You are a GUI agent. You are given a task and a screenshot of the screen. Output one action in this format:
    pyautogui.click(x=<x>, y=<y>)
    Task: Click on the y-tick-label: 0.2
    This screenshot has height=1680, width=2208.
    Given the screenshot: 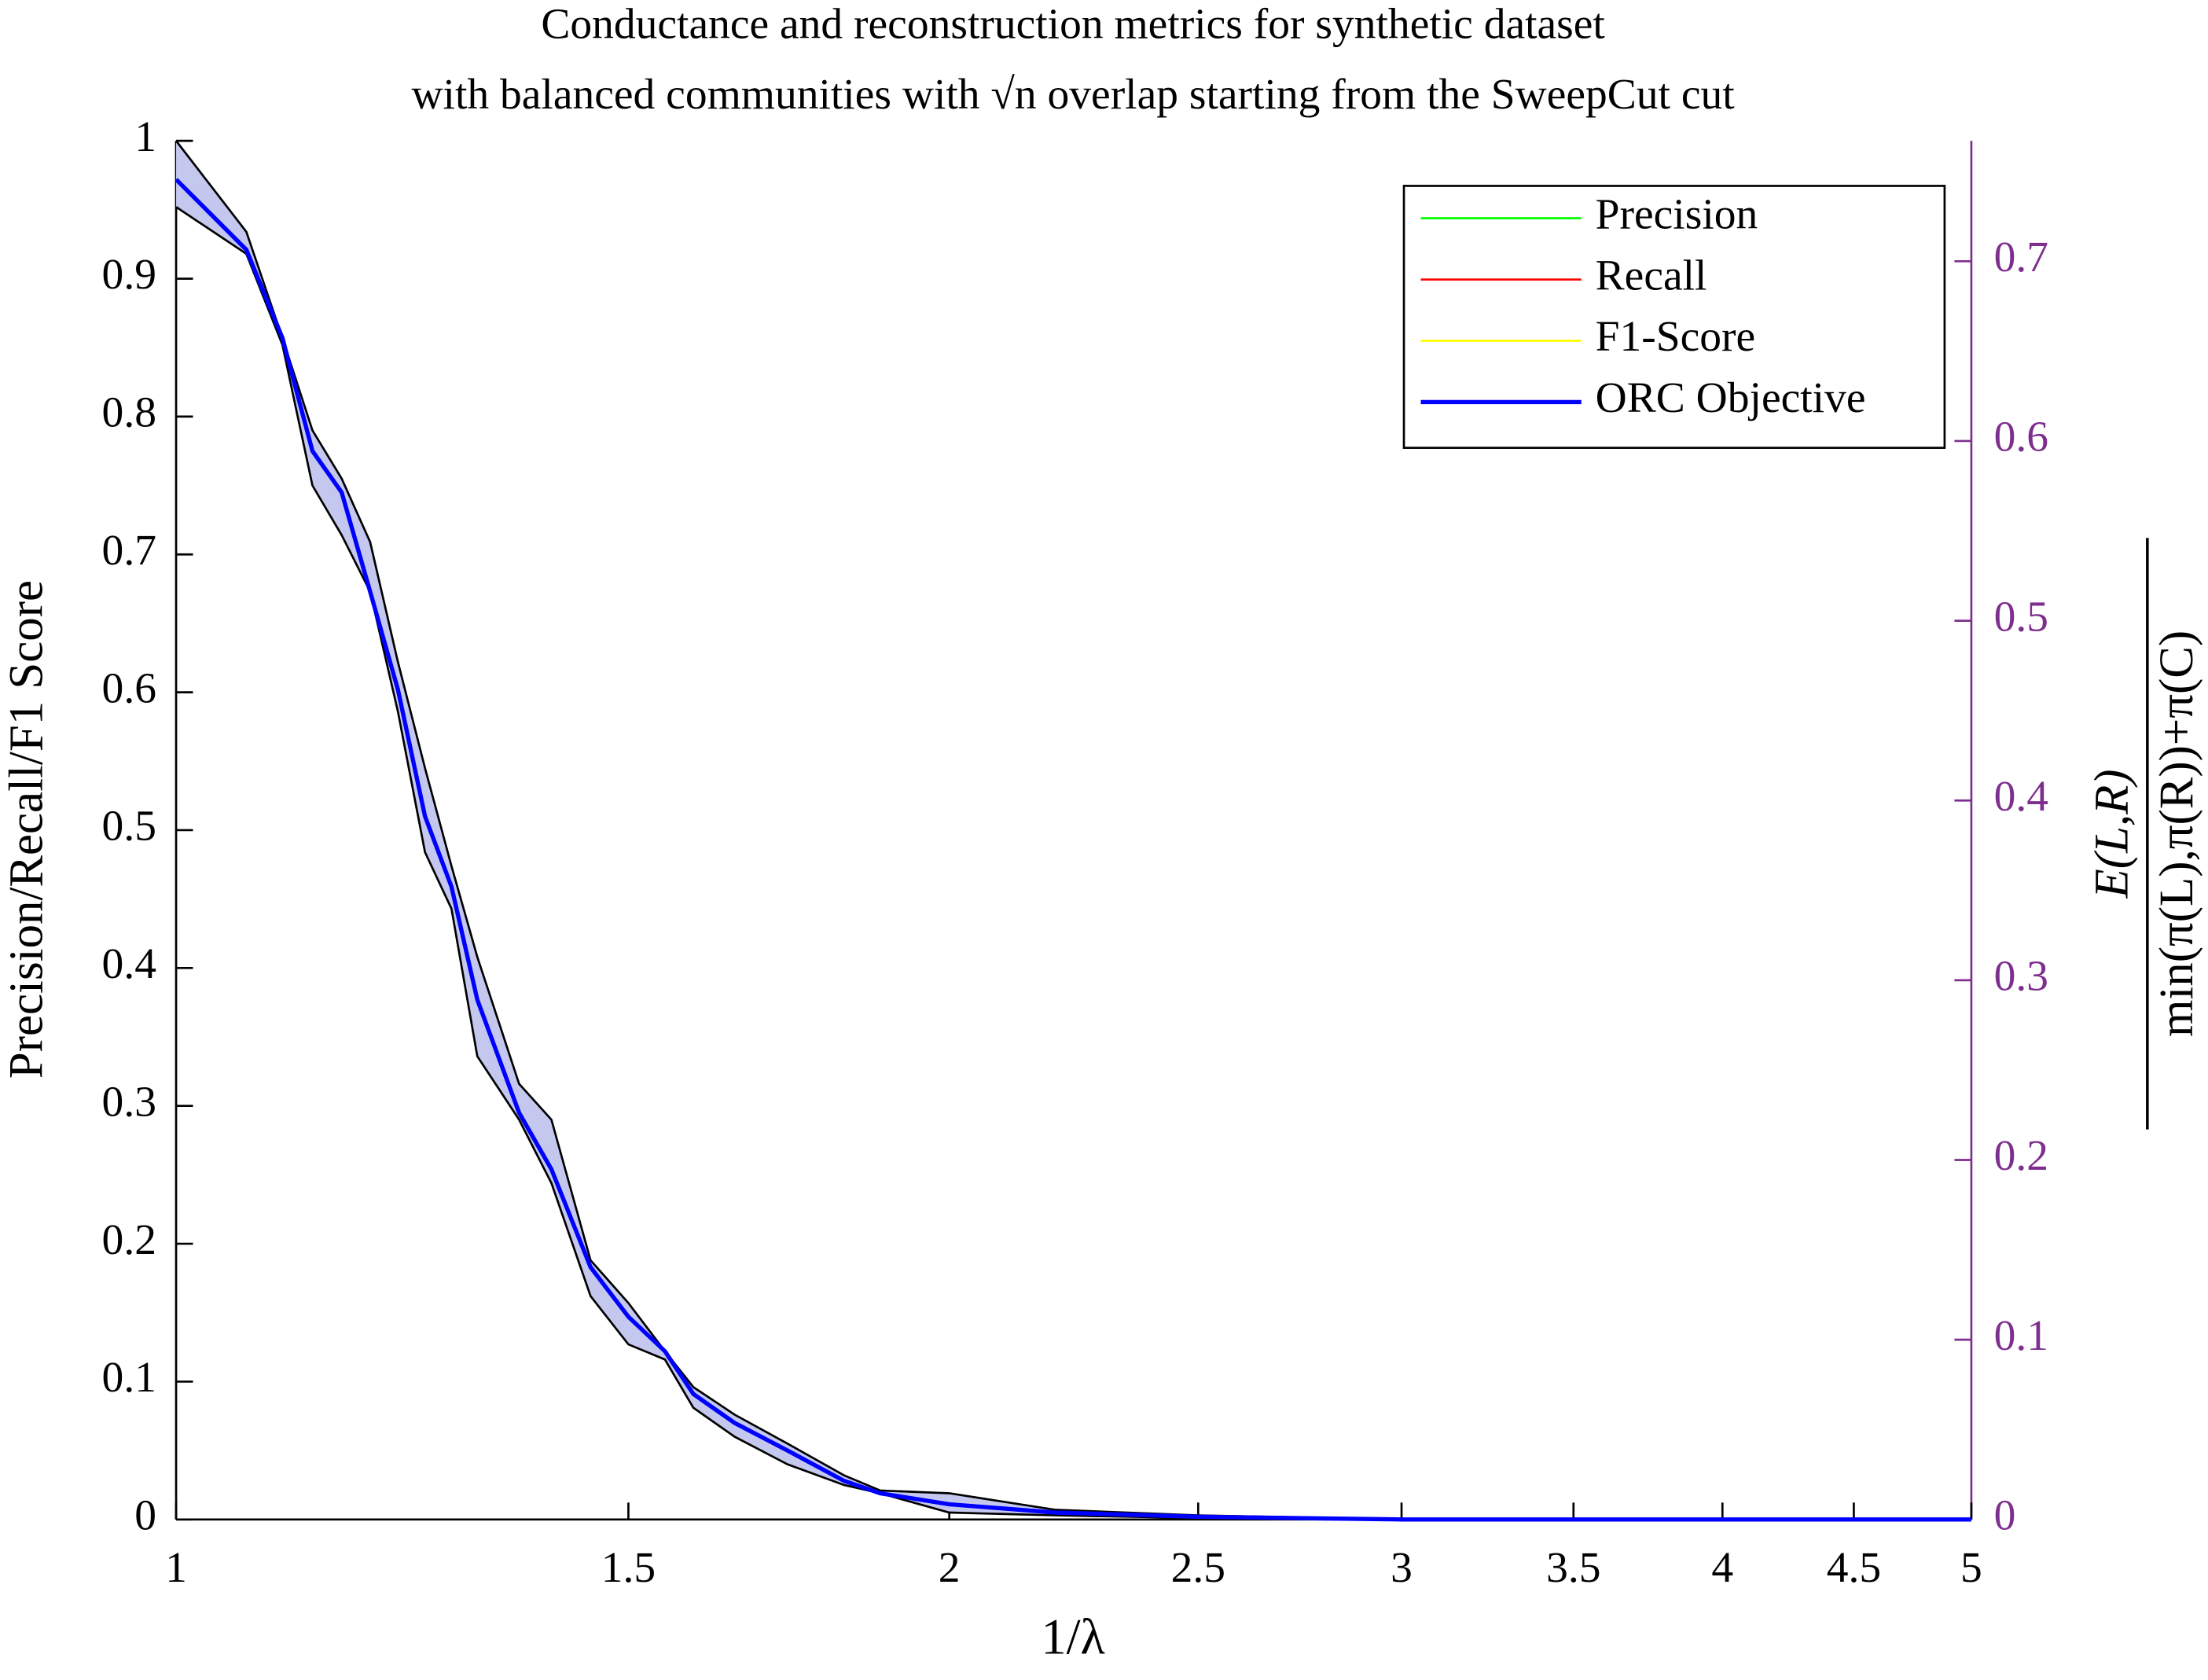 What is the action you would take?
    pyautogui.click(x=129, y=1240)
    